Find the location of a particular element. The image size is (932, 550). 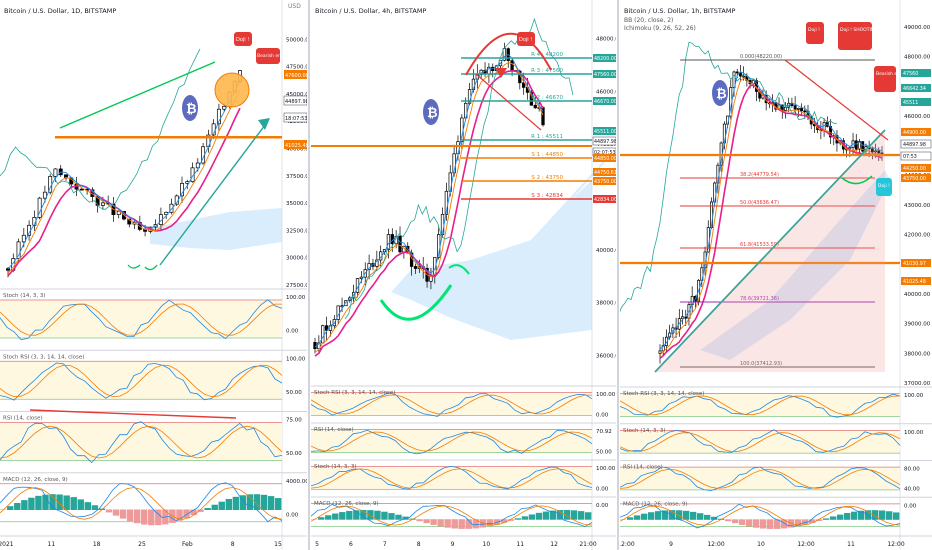

price-tag-text: 07:53 is located at coordinates (910, 157).